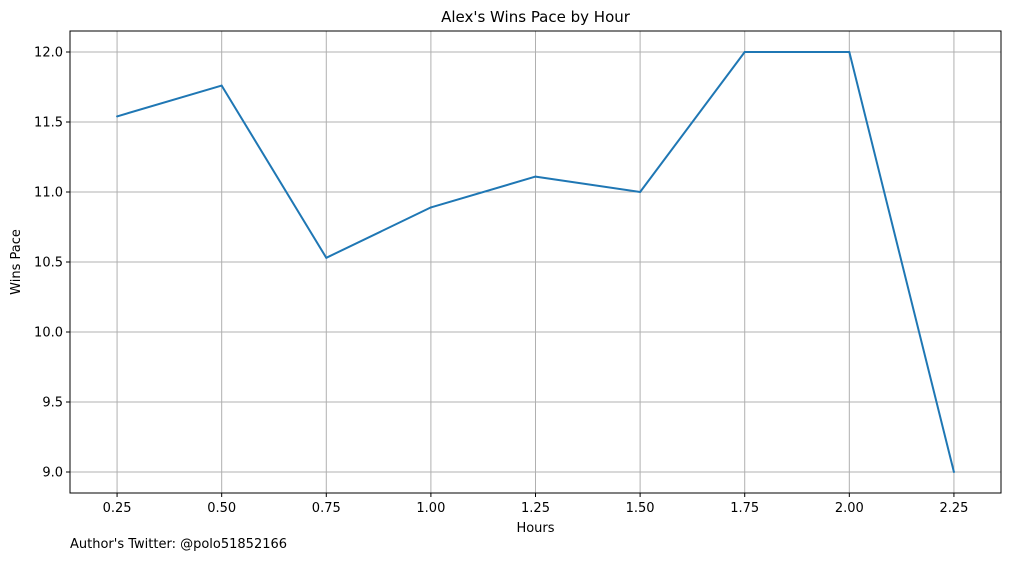 This screenshot has width=1010, height=566. Describe the element at coordinates (744, 508) in the screenshot. I see `x-tick-label: 1.75` at that location.